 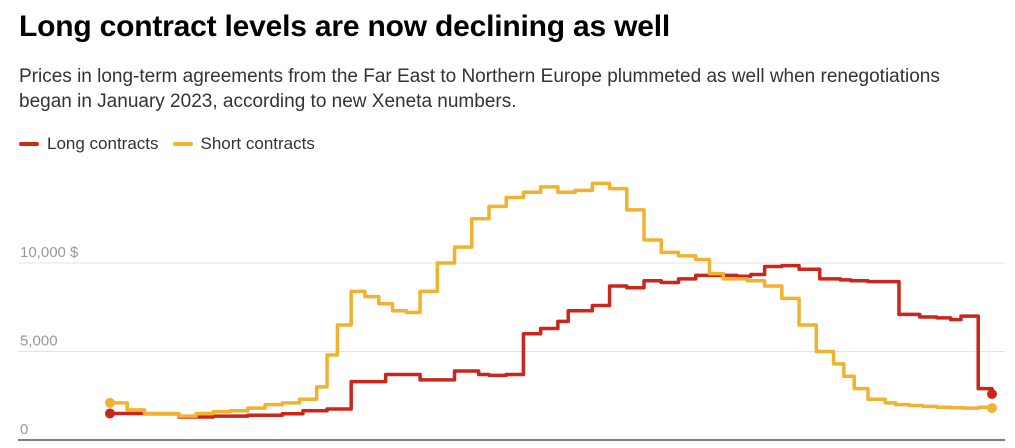 What do you see at coordinates (110, 413) in the screenshot?
I see `series-point-long-start` at bounding box center [110, 413].